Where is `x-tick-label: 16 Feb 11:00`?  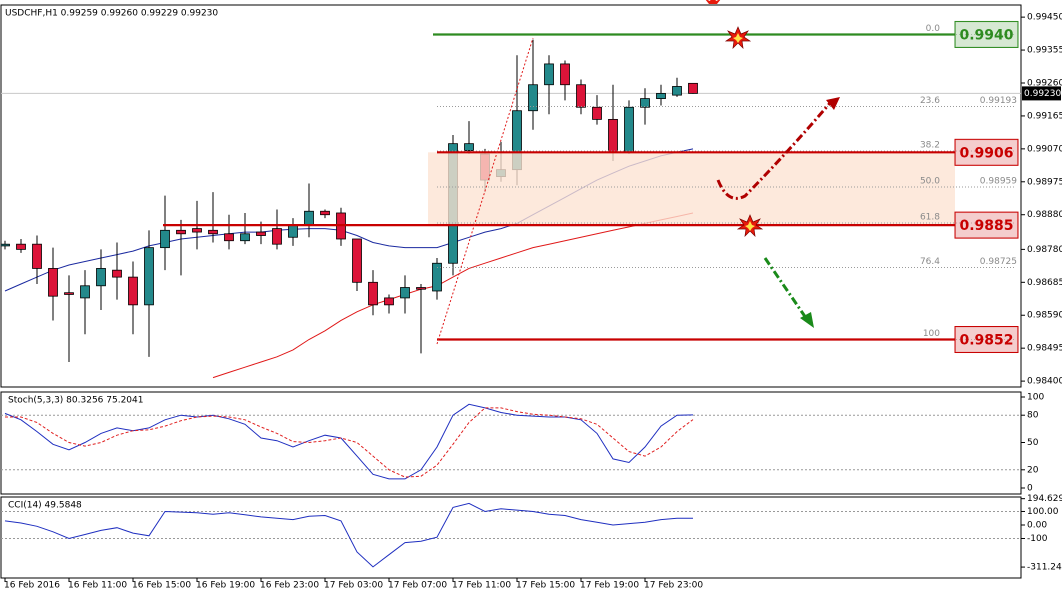
x-tick-label: 16 Feb 11:00 is located at coordinates (97, 586).